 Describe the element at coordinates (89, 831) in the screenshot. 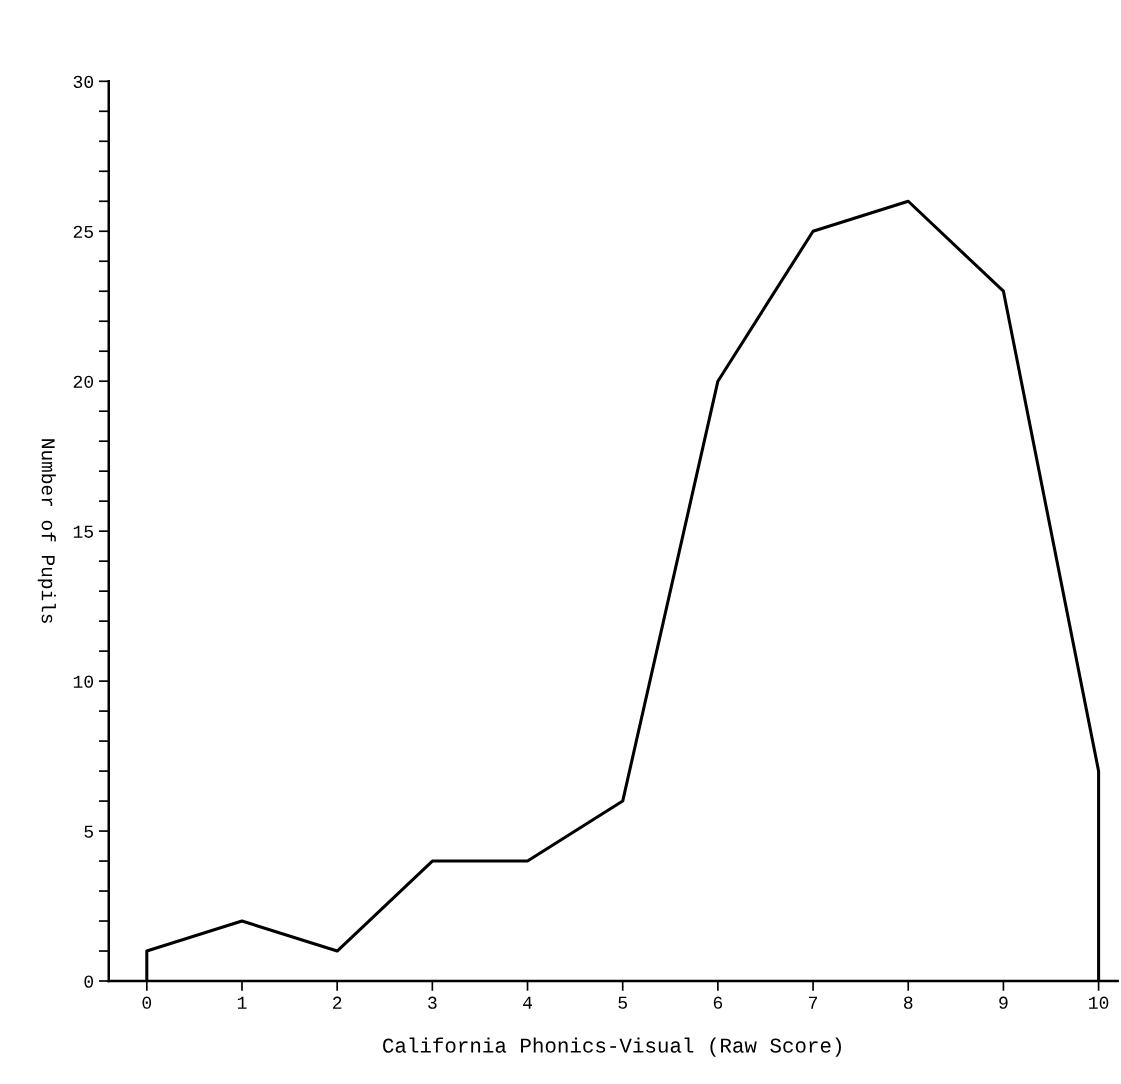

I see `y-tick-label: 5` at that location.